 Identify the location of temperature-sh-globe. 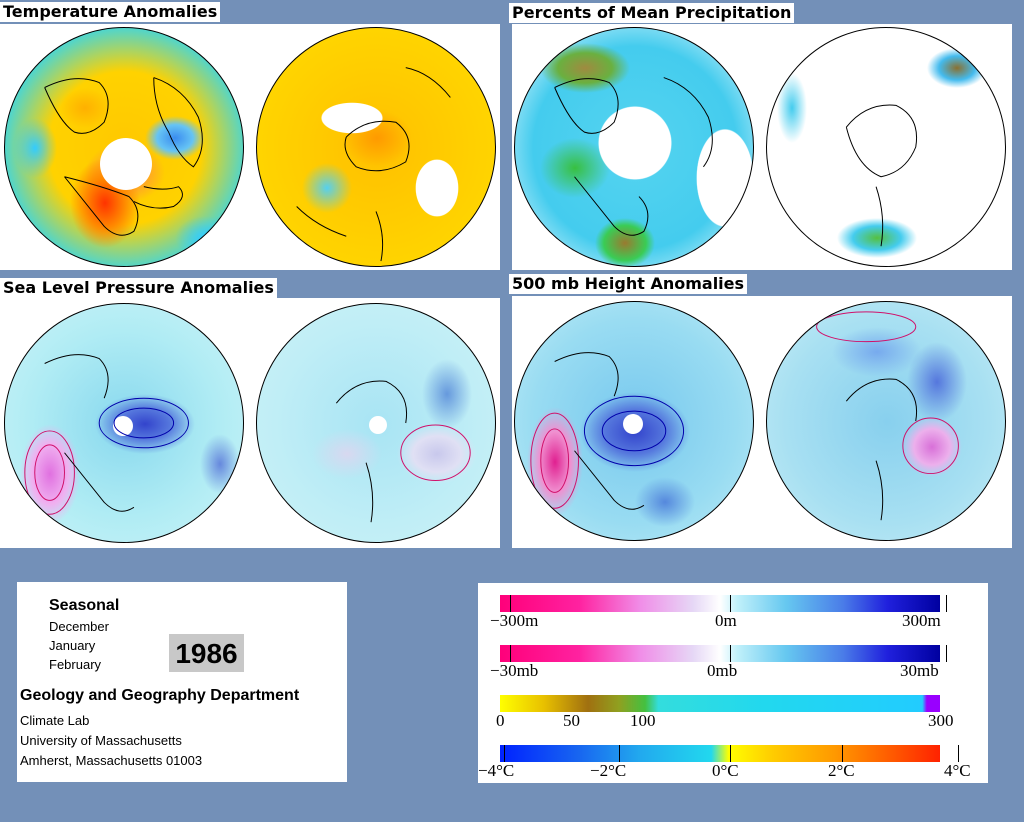
(376, 147).